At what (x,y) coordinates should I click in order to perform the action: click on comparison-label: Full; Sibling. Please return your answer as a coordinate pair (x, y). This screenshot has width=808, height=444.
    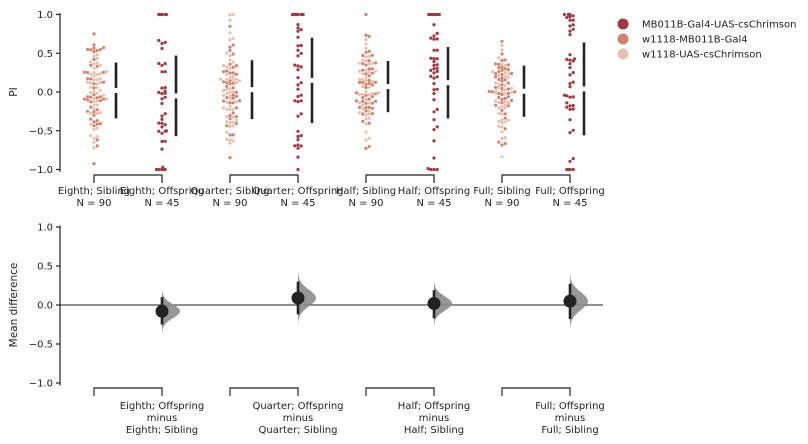
    Looking at the image, I should click on (569, 430).